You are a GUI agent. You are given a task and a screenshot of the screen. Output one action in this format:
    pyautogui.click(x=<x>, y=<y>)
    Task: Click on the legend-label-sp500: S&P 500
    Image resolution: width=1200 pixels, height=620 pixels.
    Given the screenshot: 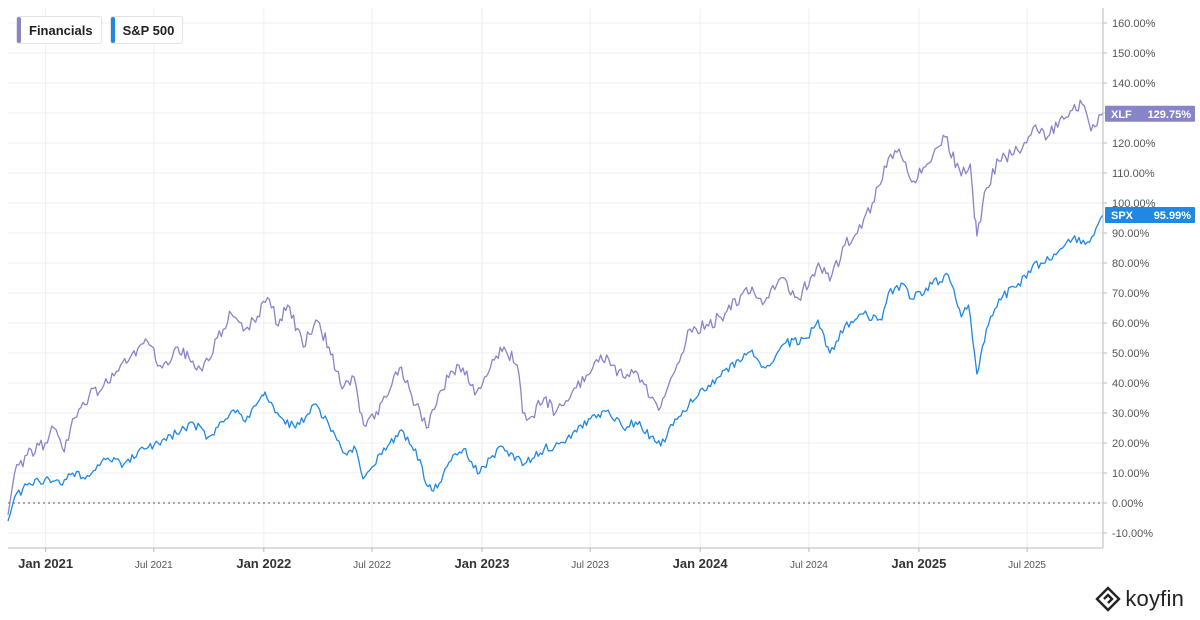 What is the action you would take?
    pyautogui.click(x=148, y=30)
    